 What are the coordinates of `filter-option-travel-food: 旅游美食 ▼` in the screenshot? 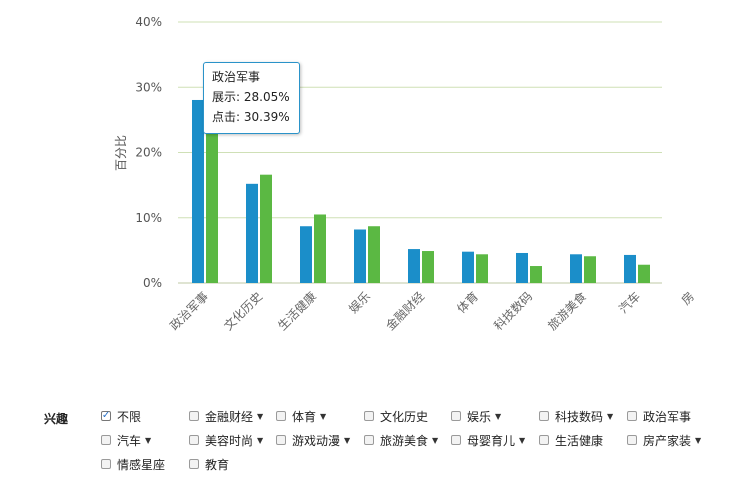 It's located at (401, 440).